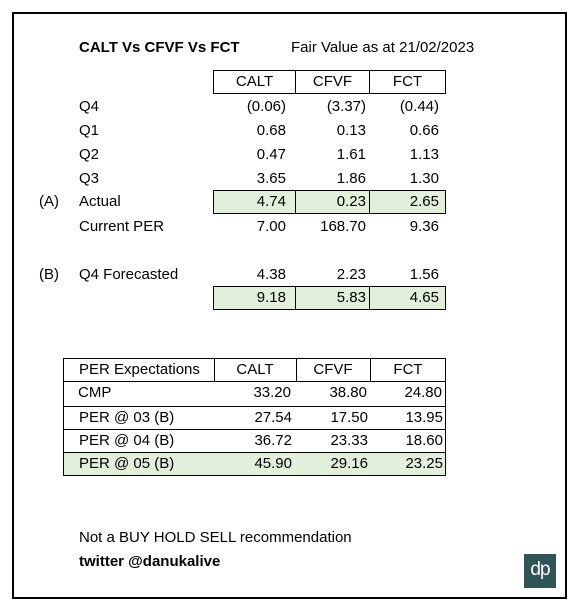 The height and width of the screenshot is (615, 579). Describe the element at coordinates (424, 201) in the screenshot. I see `value-fct: 2.65` at that location.